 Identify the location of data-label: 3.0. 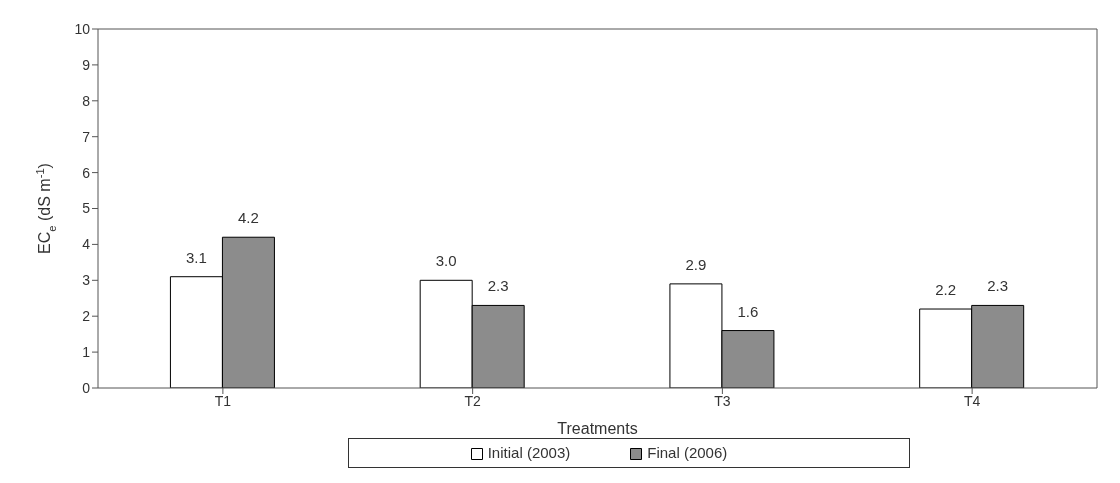
(446, 261).